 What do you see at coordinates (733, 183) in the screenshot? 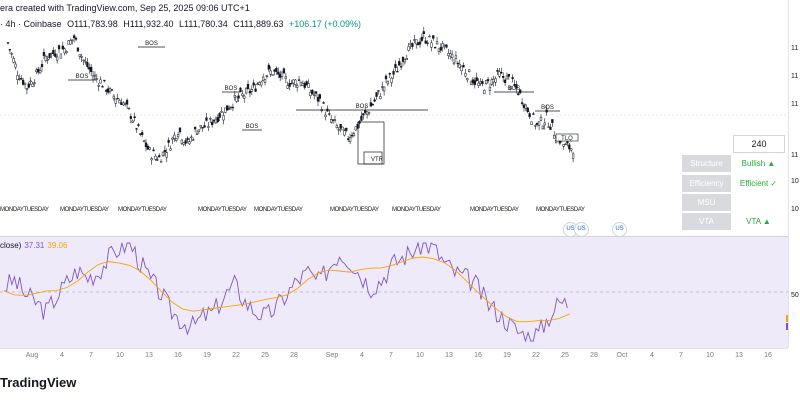
I see `info-row-efficiency: Efficiency Efficient ✓` at bounding box center [733, 183].